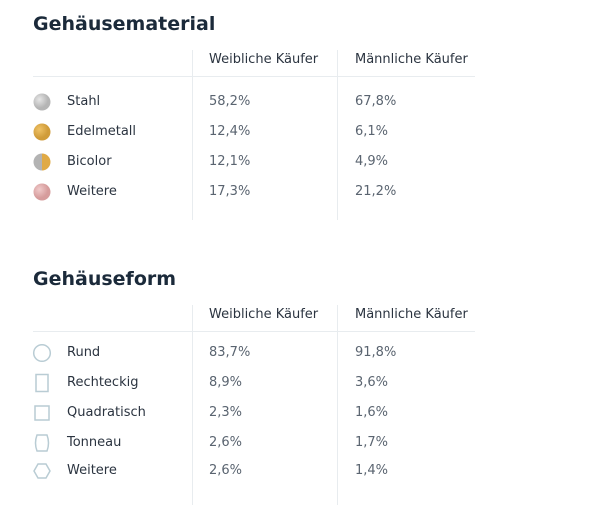 The width and height of the screenshot is (601, 511). I want to click on cell-value: 91,8%, so click(376, 352).